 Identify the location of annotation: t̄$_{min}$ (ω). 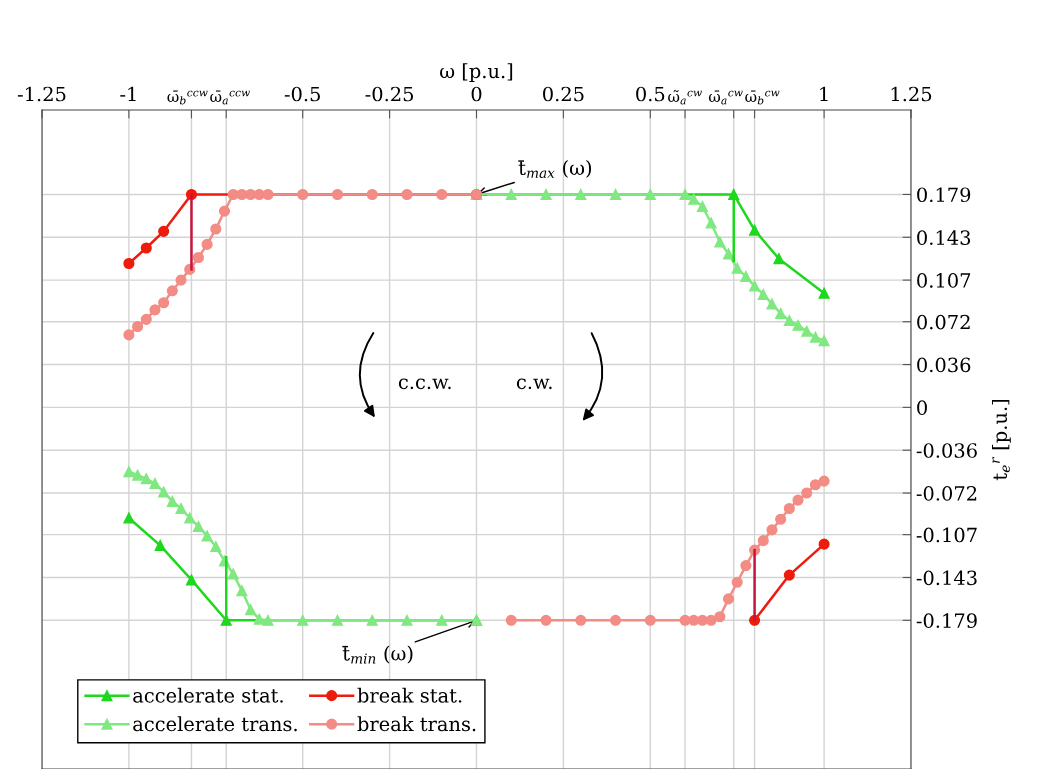
(377, 654).